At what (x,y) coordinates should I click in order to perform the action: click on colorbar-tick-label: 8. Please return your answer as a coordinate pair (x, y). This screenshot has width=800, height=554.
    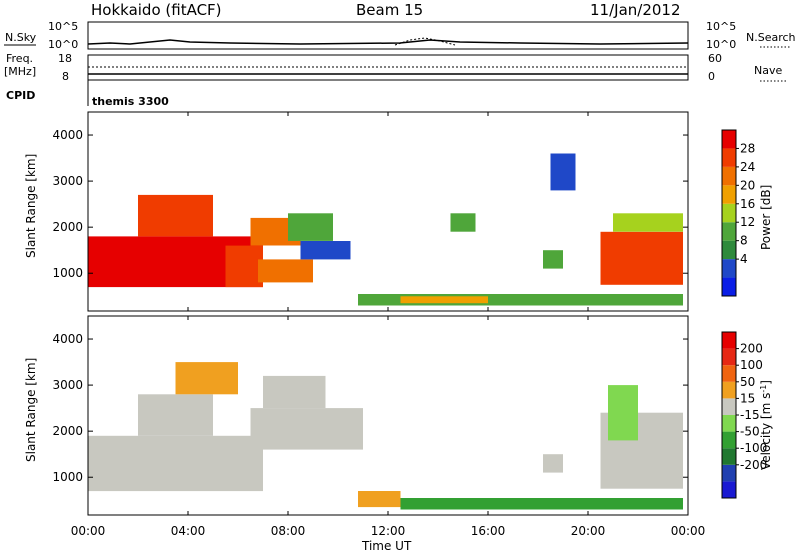
    Looking at the image, I should click on (744, 241).